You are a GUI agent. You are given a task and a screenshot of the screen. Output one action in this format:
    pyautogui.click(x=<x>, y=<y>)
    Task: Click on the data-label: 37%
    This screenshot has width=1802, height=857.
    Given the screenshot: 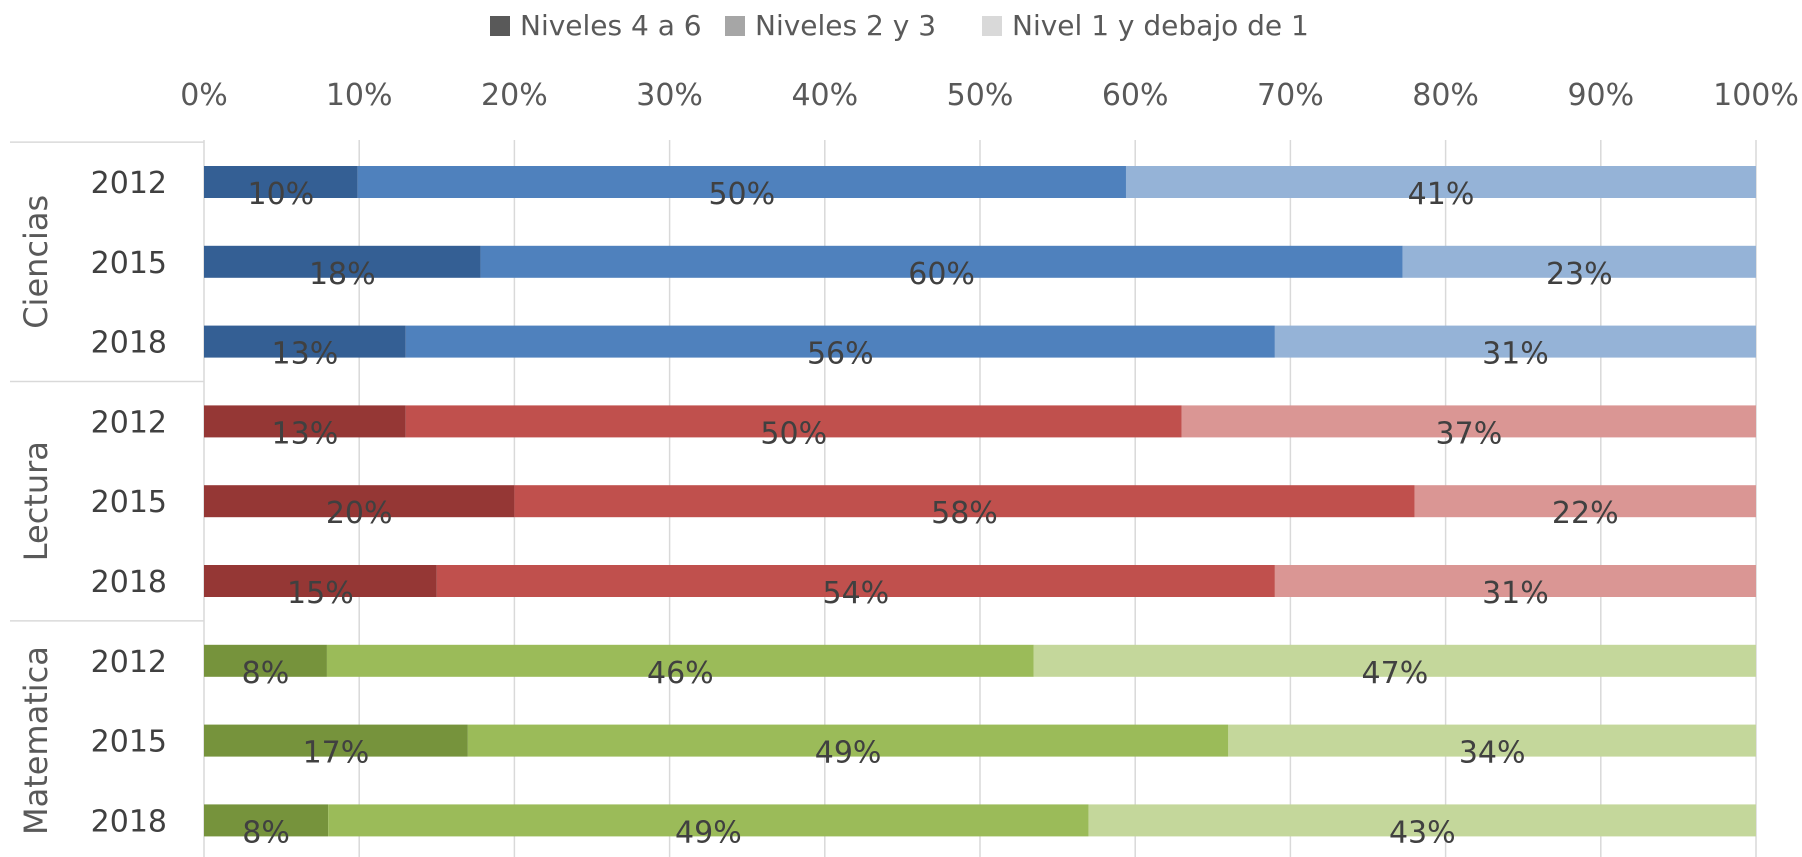 What is the action you would take?
    pyautogui.click(x=1469, y=433)
    